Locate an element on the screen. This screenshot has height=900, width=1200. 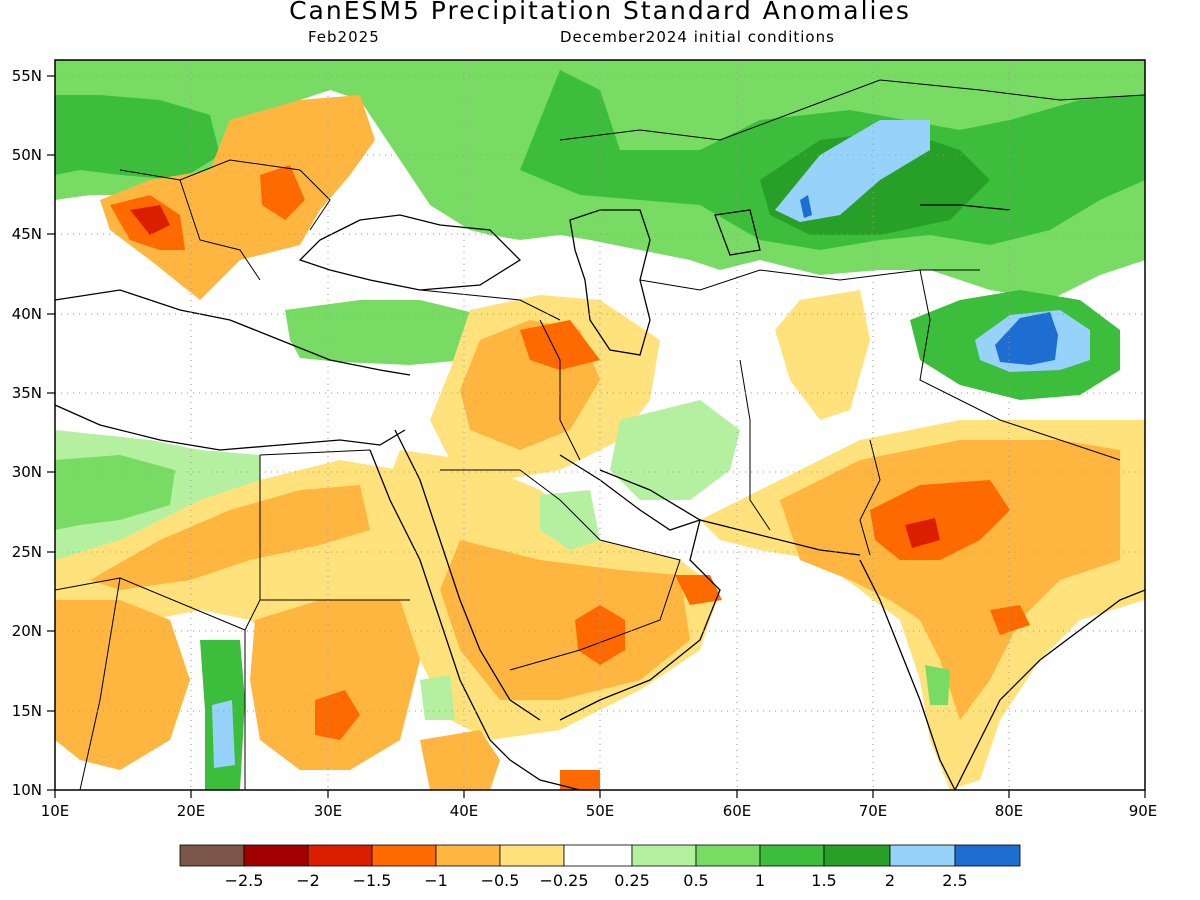
anomaly-darkorange-somaliland is located at coordinates (580, 780).